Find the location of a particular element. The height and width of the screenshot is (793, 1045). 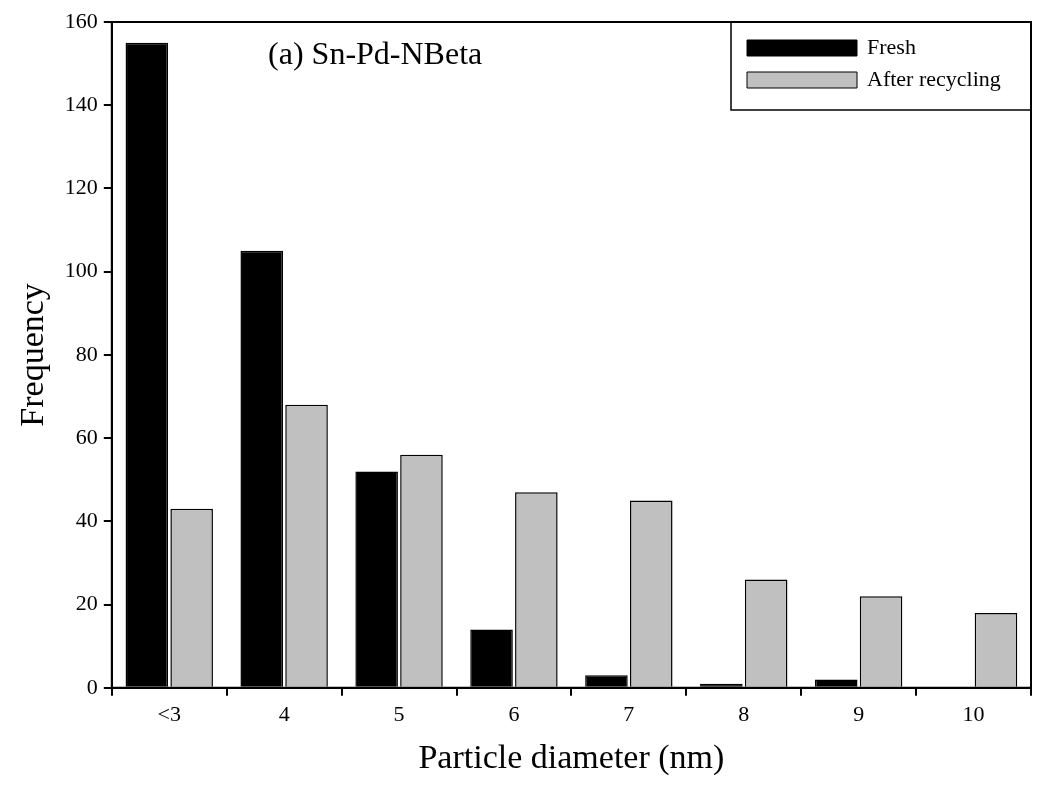

x-tick-label: 5 is located at coordinates (399, 713).